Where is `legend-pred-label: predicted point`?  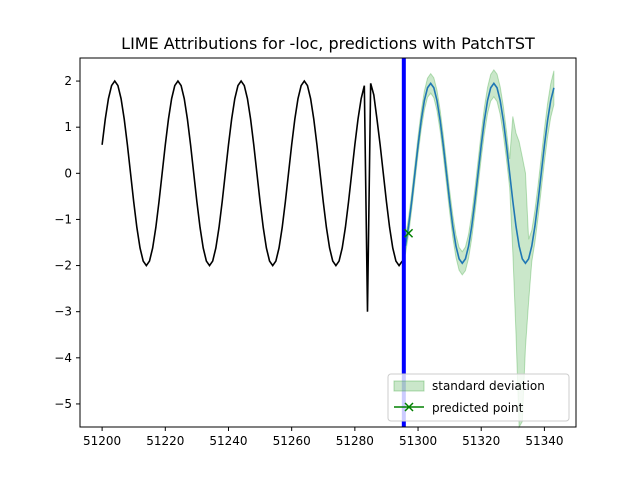
legend-pred-label: predicted point is located at coordinates (478, 408).